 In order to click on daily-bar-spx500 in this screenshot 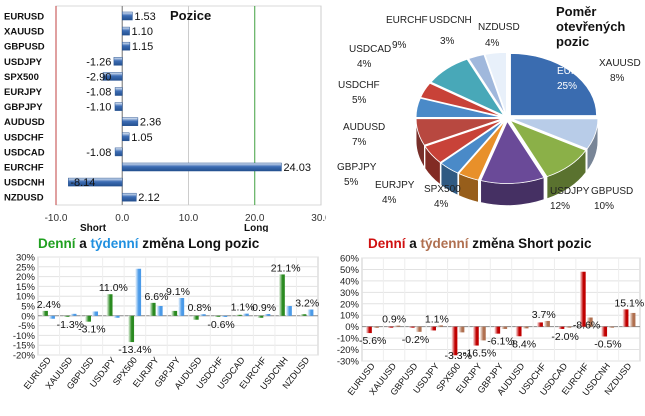, I will do `click(131, 329)`.